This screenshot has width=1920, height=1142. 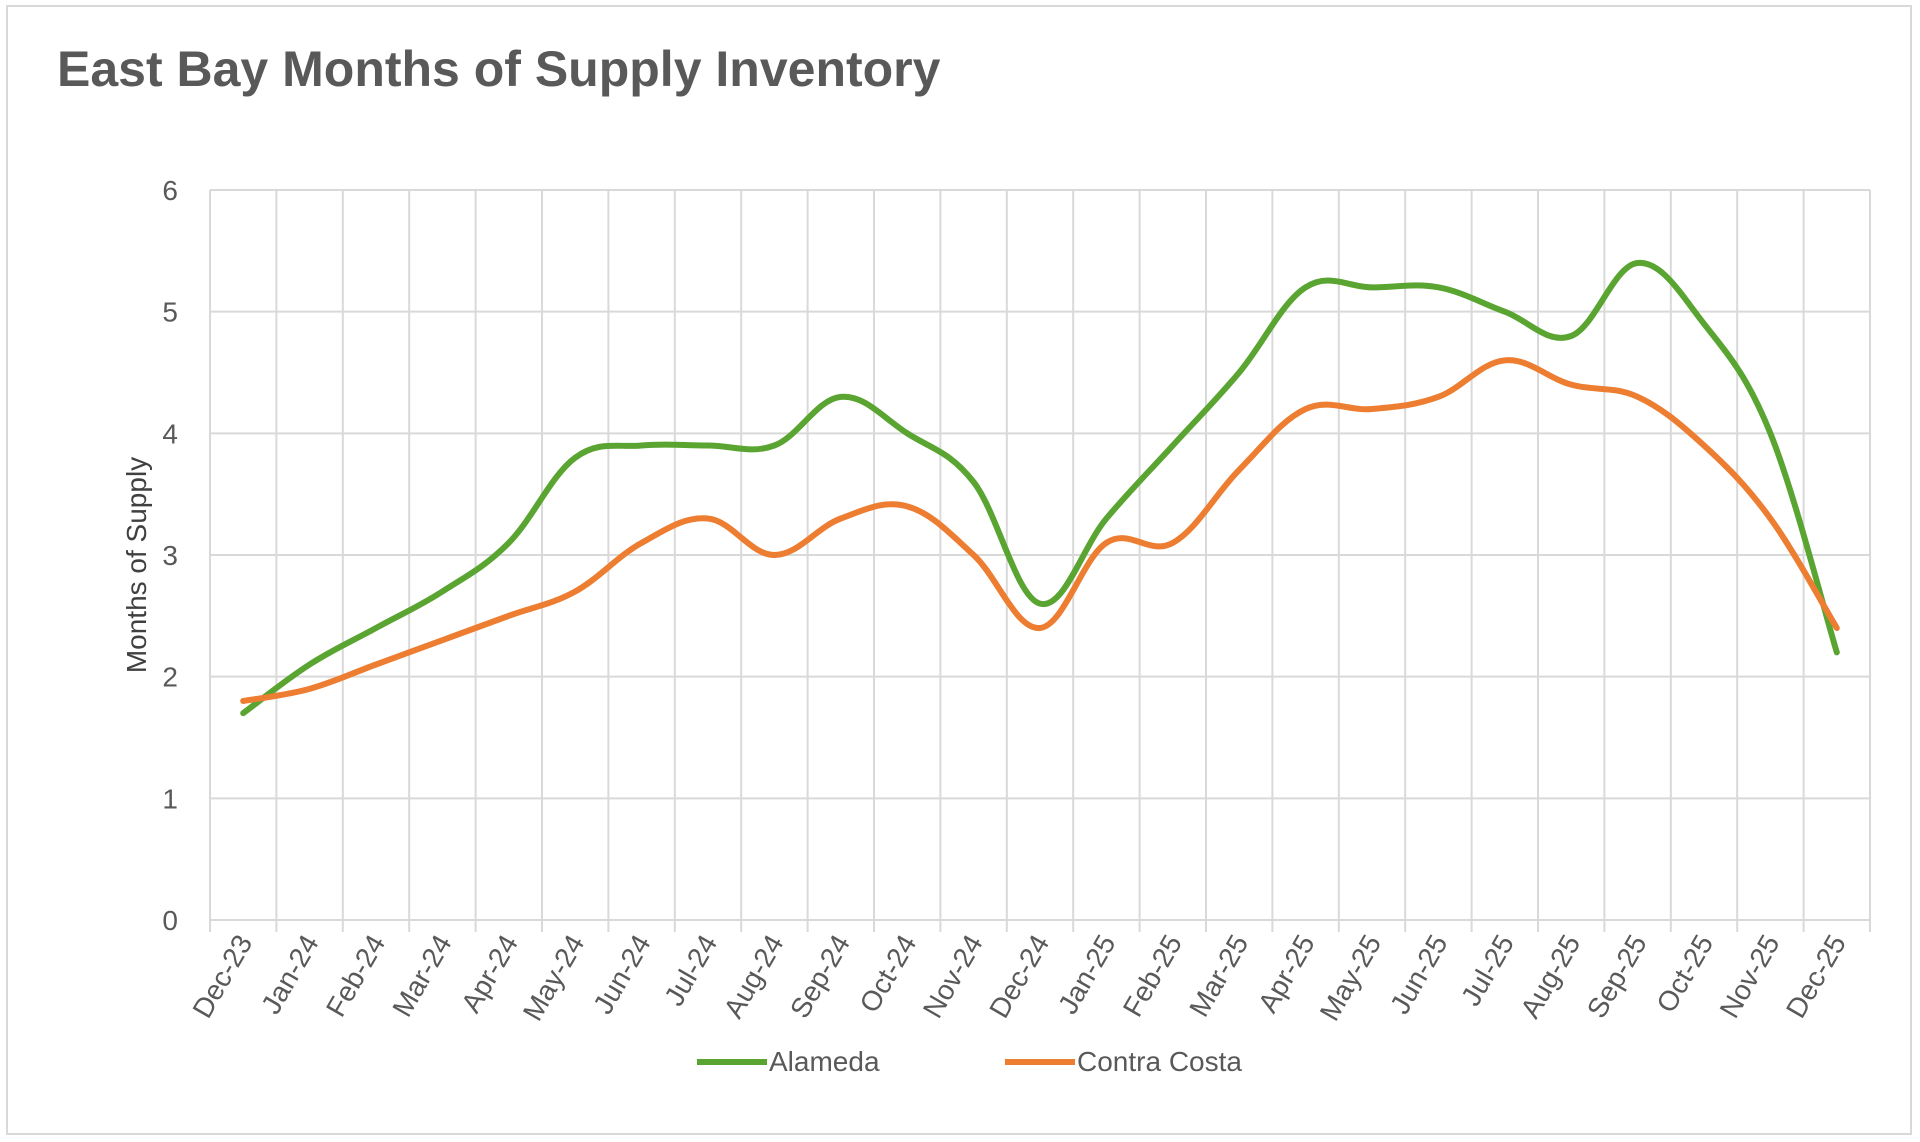 What do you see at coordinates (1087, 975) in the screenshot?
I see `x-tick-label: Jan-25` at bounding box center [1087, 975].